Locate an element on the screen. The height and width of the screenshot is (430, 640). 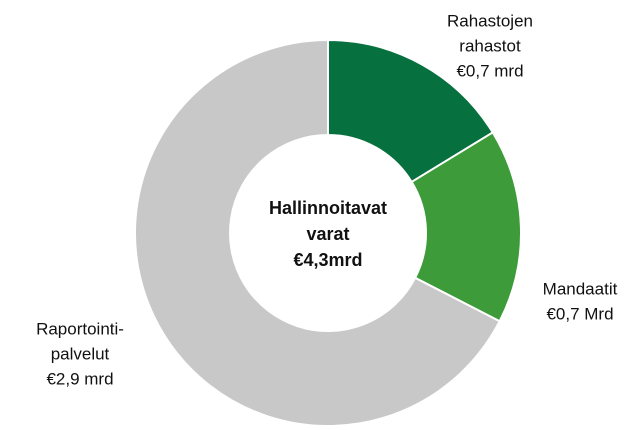
category-label: rahastot is located at coordinates (490, 45).